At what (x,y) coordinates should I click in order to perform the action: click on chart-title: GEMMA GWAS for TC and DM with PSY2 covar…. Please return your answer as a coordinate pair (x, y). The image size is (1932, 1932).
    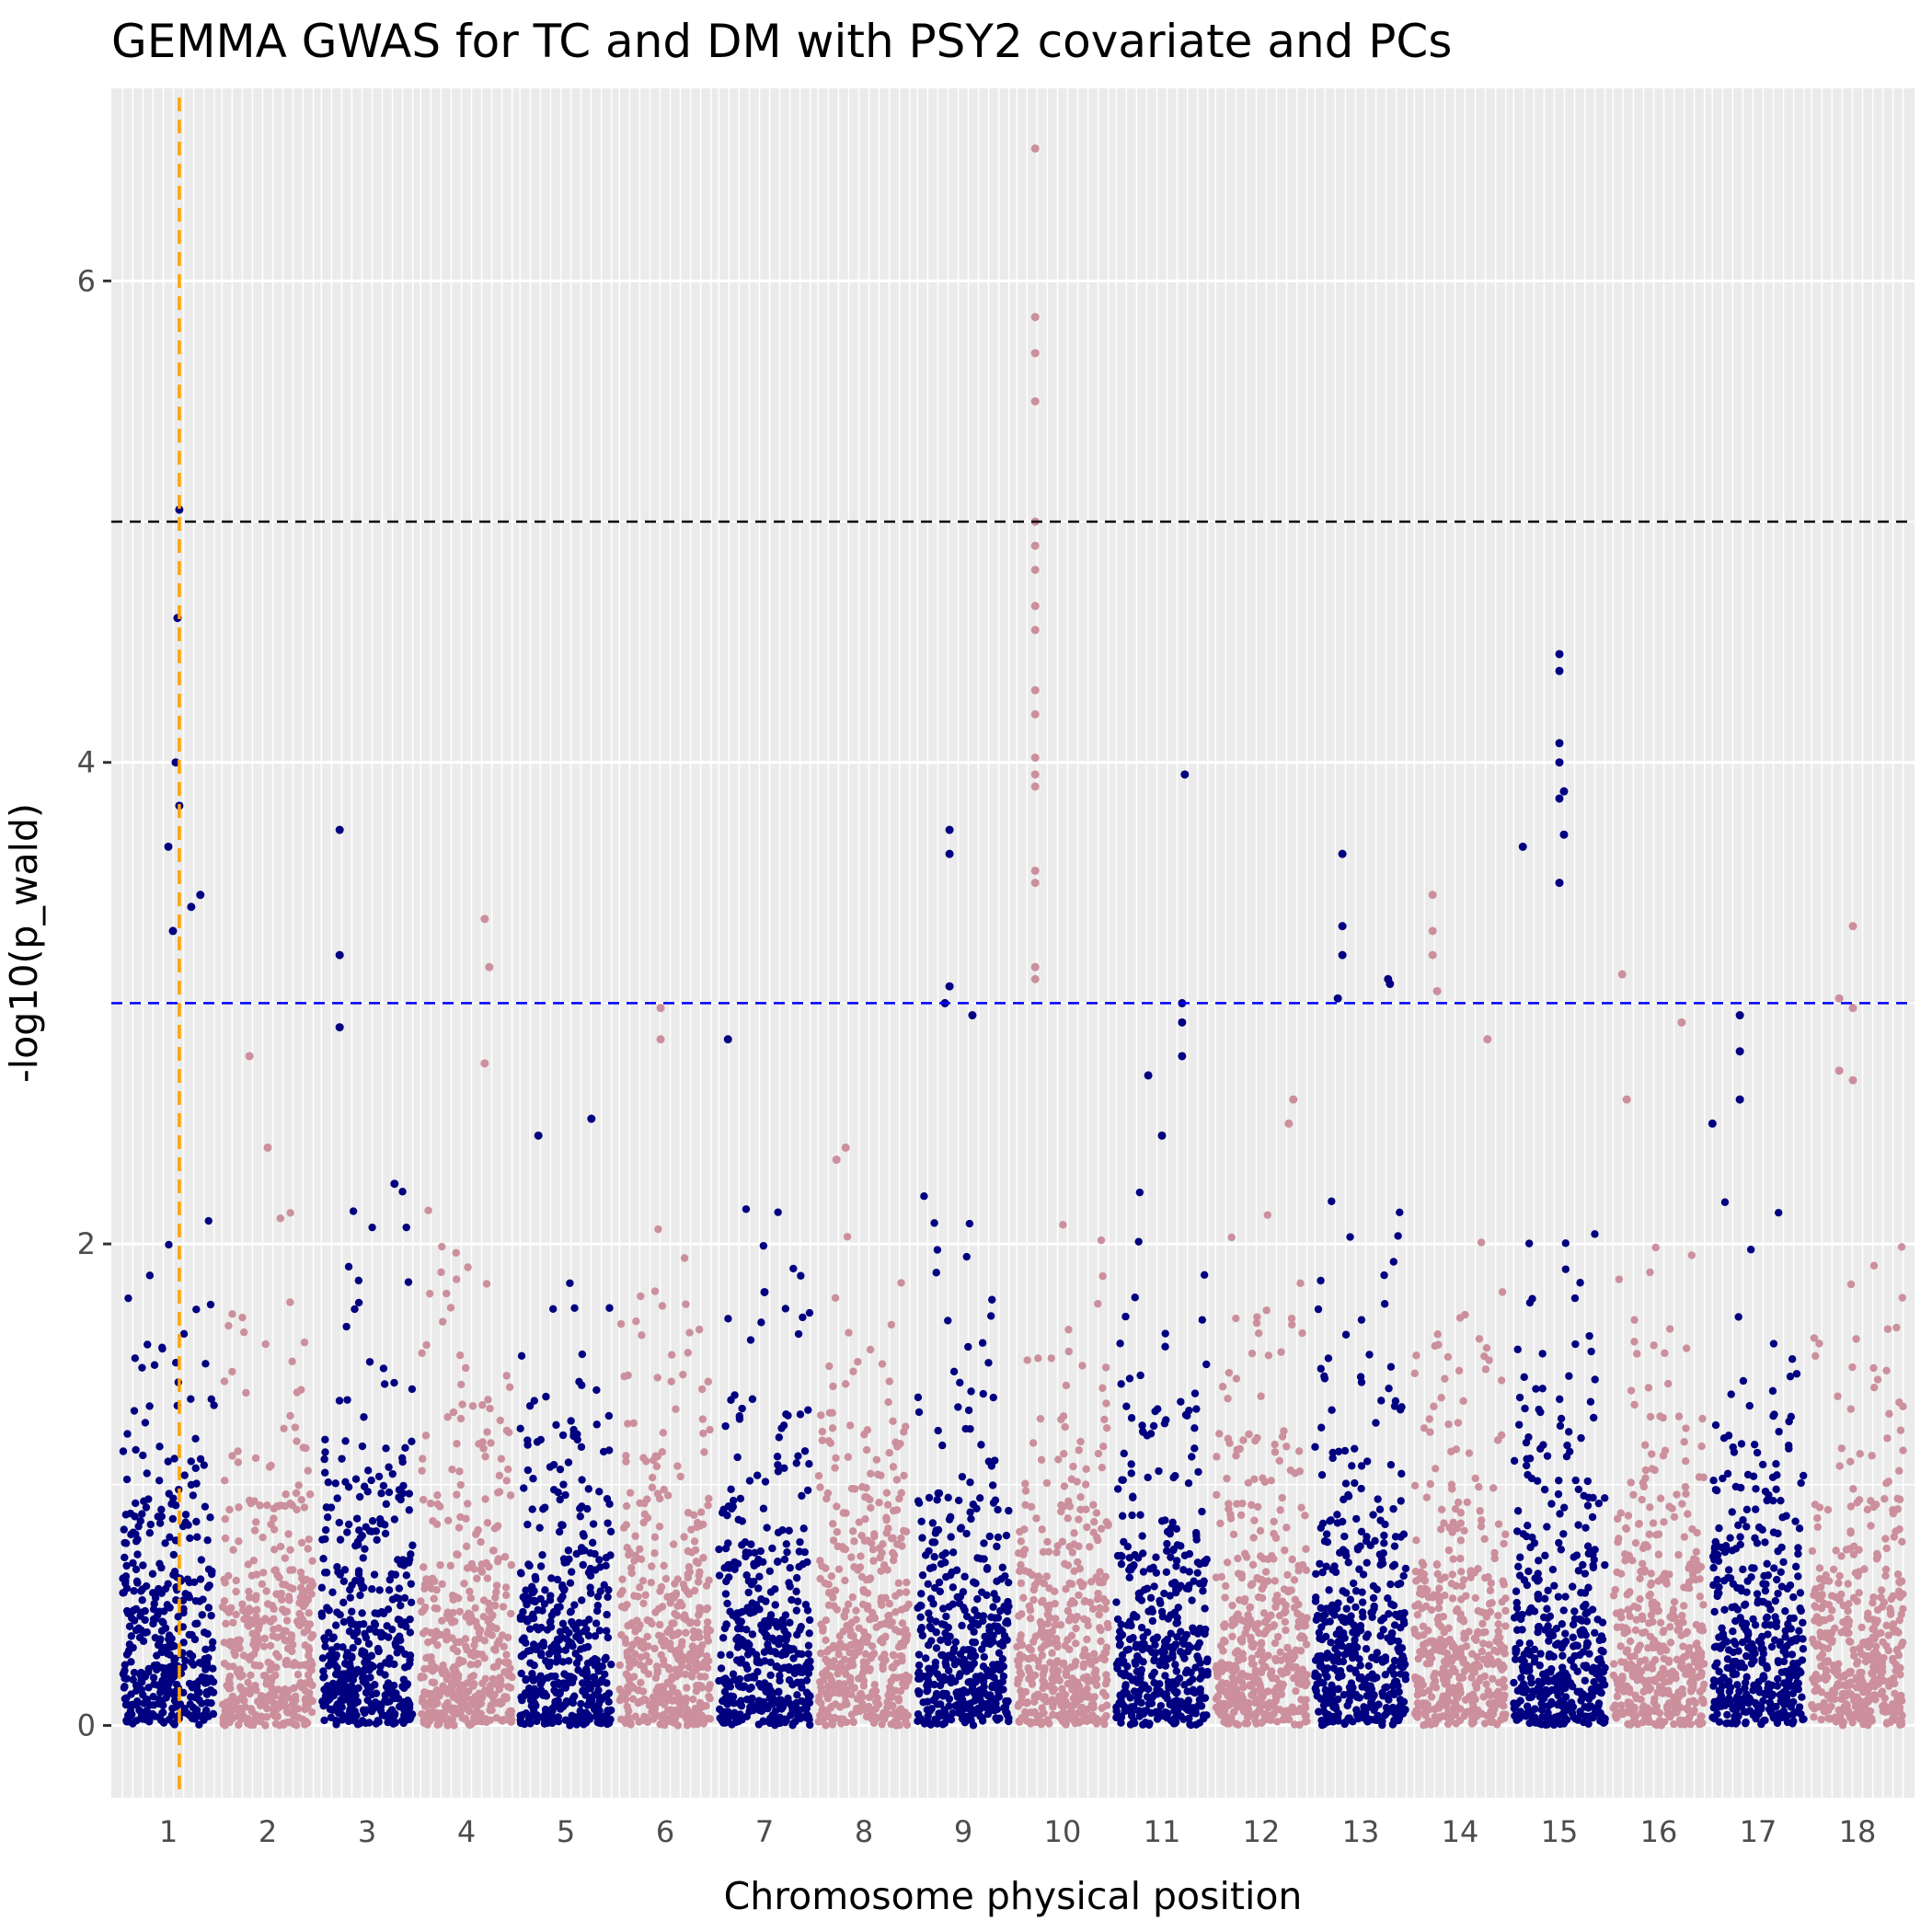
    Looking at the image, I should click on (781, 41).